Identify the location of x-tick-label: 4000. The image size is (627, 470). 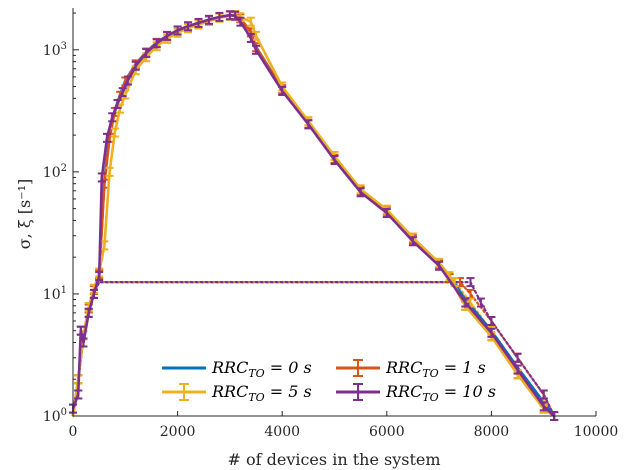
(282, 432).